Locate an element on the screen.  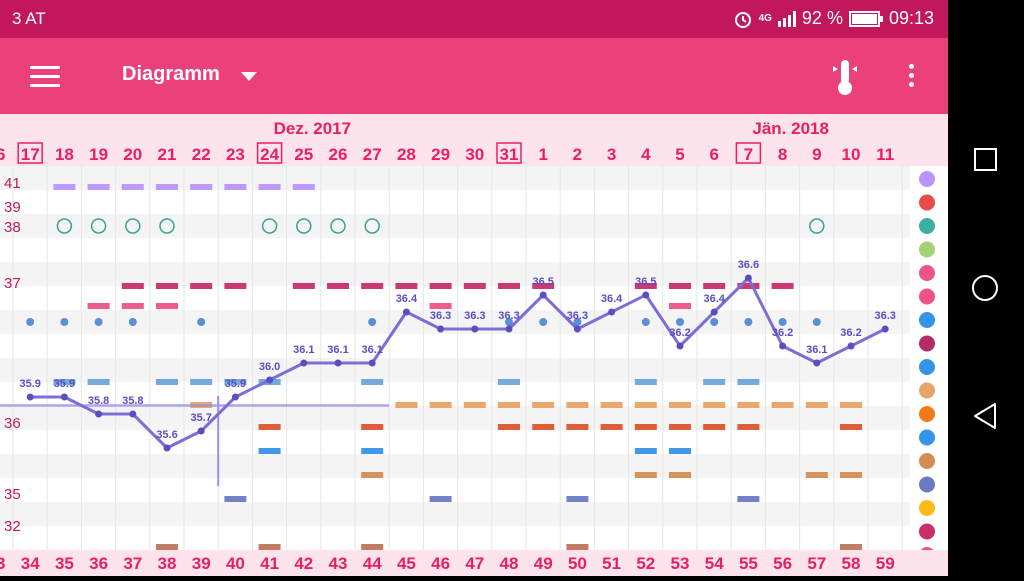
cycle-day-label: 42 is located at coordinates (303, 563).